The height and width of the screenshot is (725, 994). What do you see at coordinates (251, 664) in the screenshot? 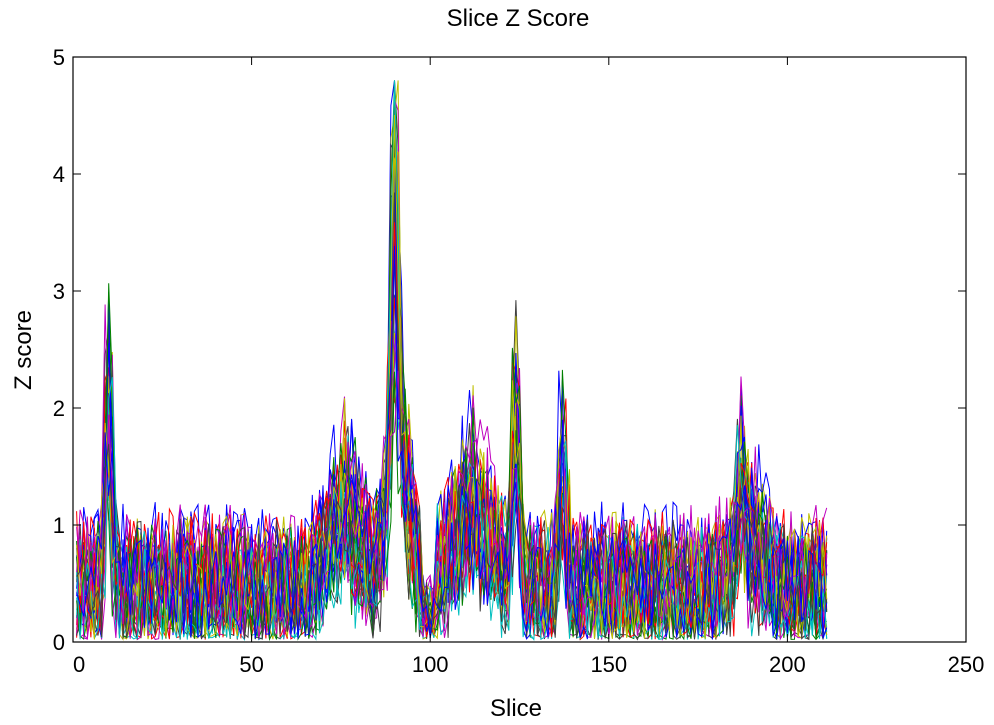
I see `x-tick-label: 50` at bounding box center [251, 664].